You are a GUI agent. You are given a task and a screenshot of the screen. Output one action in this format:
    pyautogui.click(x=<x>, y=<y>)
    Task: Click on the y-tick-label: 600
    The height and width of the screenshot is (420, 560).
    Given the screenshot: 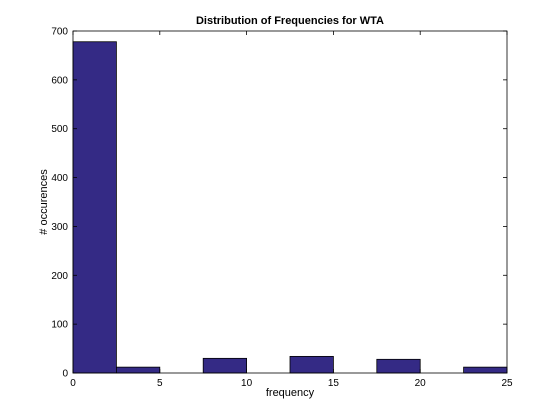 What is the action you would take?
    pyautogui.click(x=59, y=80)
    